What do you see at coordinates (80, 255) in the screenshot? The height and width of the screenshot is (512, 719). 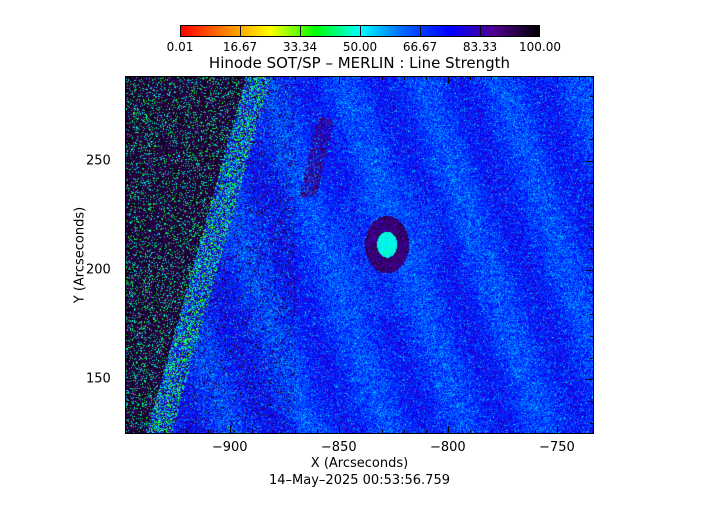 I see `y-axis-label: Y (Arcseconds)` at bounding box center [80, 255].